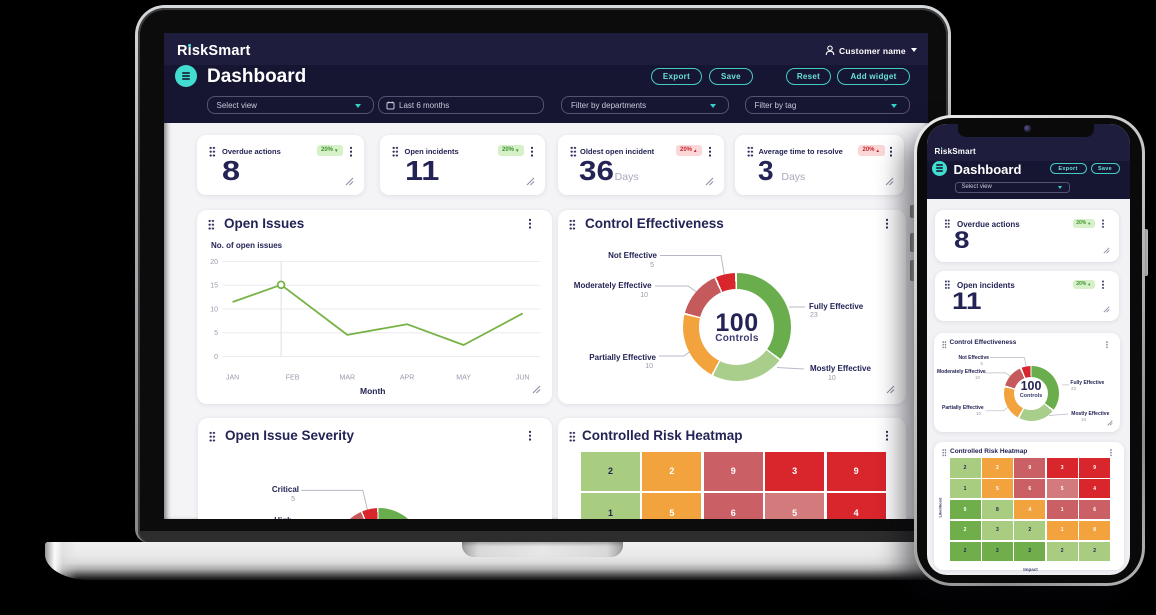  Describe the element at coordinates (214, 262) in the screenshot. I see `svg-text: 20` at that location.